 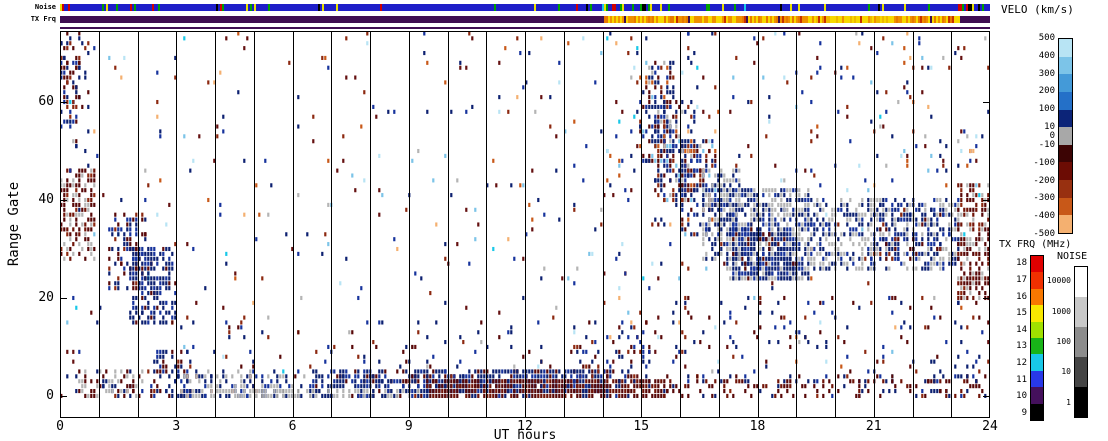 I want to click on x-axis-label: UT hours, so click(x=525, y=434).